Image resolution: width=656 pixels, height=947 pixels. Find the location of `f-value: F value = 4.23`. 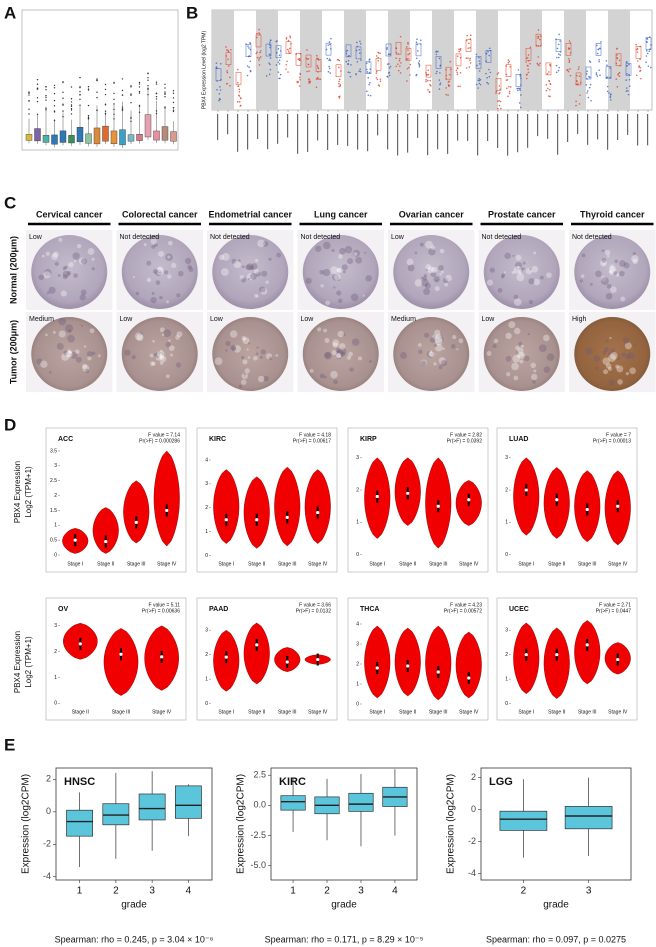

f-value: F value = 4.23 is located at coordinates (466, 605).